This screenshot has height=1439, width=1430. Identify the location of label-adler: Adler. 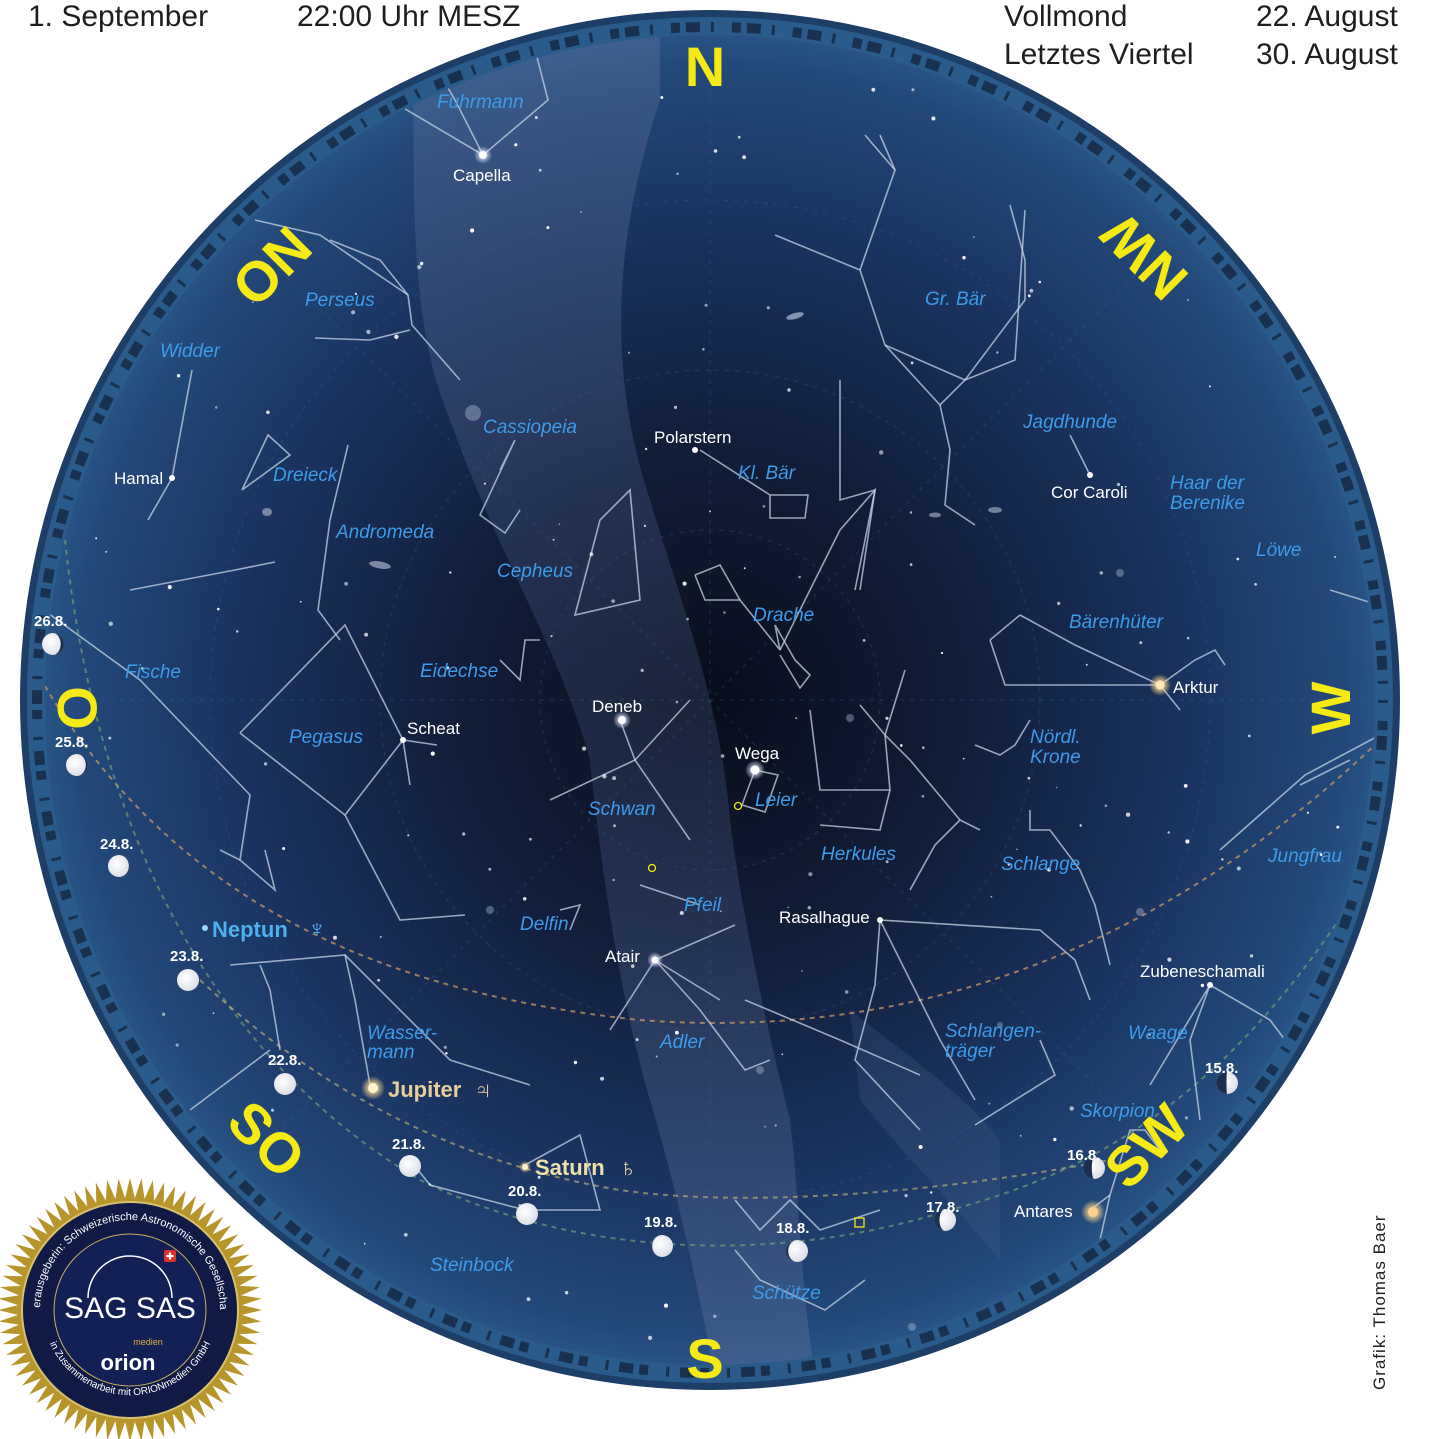
(682, 1042).